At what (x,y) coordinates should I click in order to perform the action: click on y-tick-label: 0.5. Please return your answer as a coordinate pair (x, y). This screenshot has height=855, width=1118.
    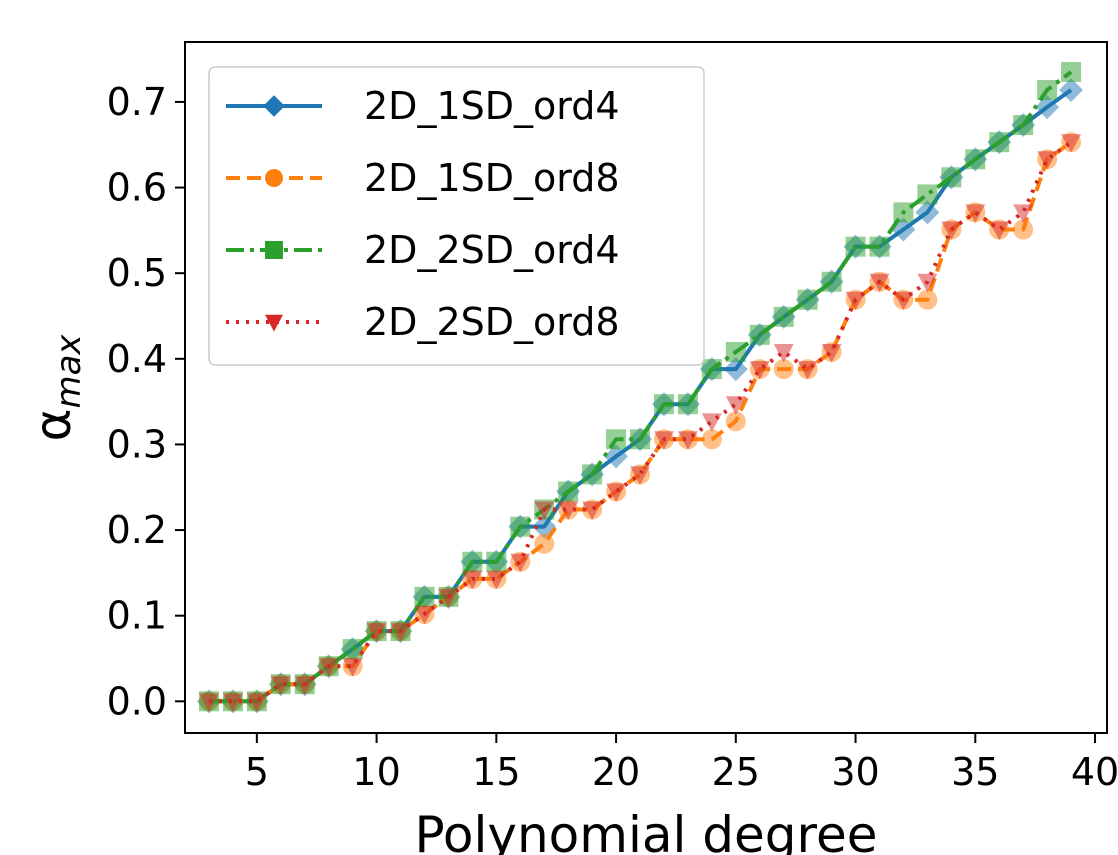
    Looking at the image, I should click on (137, 273).